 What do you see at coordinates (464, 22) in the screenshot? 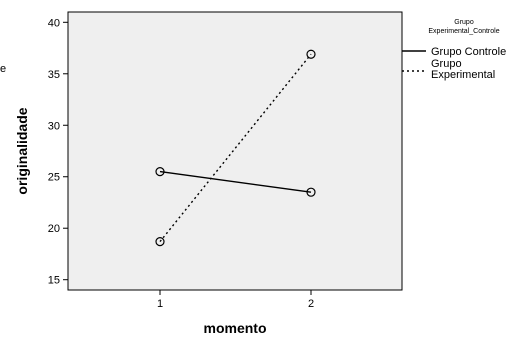
I see `legend-title-line-1: Grupo` at bounding box center [464, 22].